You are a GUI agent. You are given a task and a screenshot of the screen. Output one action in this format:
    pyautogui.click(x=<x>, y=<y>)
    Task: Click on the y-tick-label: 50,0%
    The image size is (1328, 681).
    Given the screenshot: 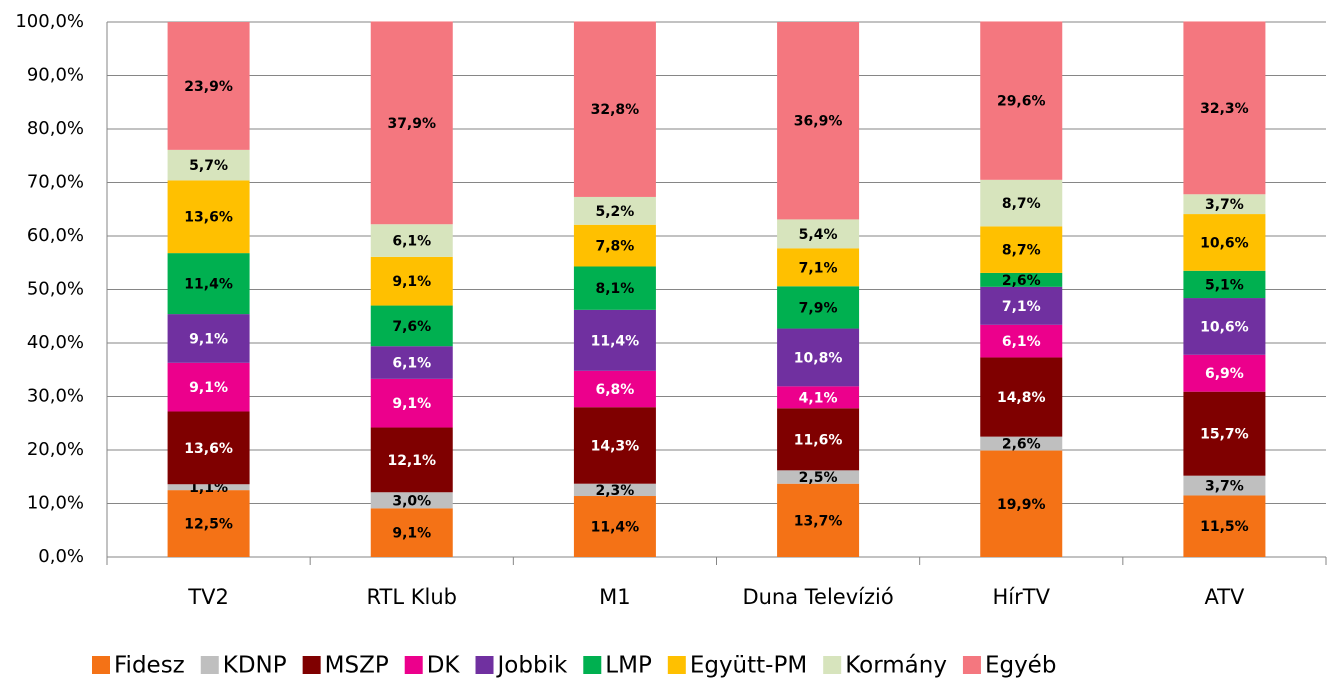 What is the action you would take?
    pyautogui.click(x=55, y=289)
    